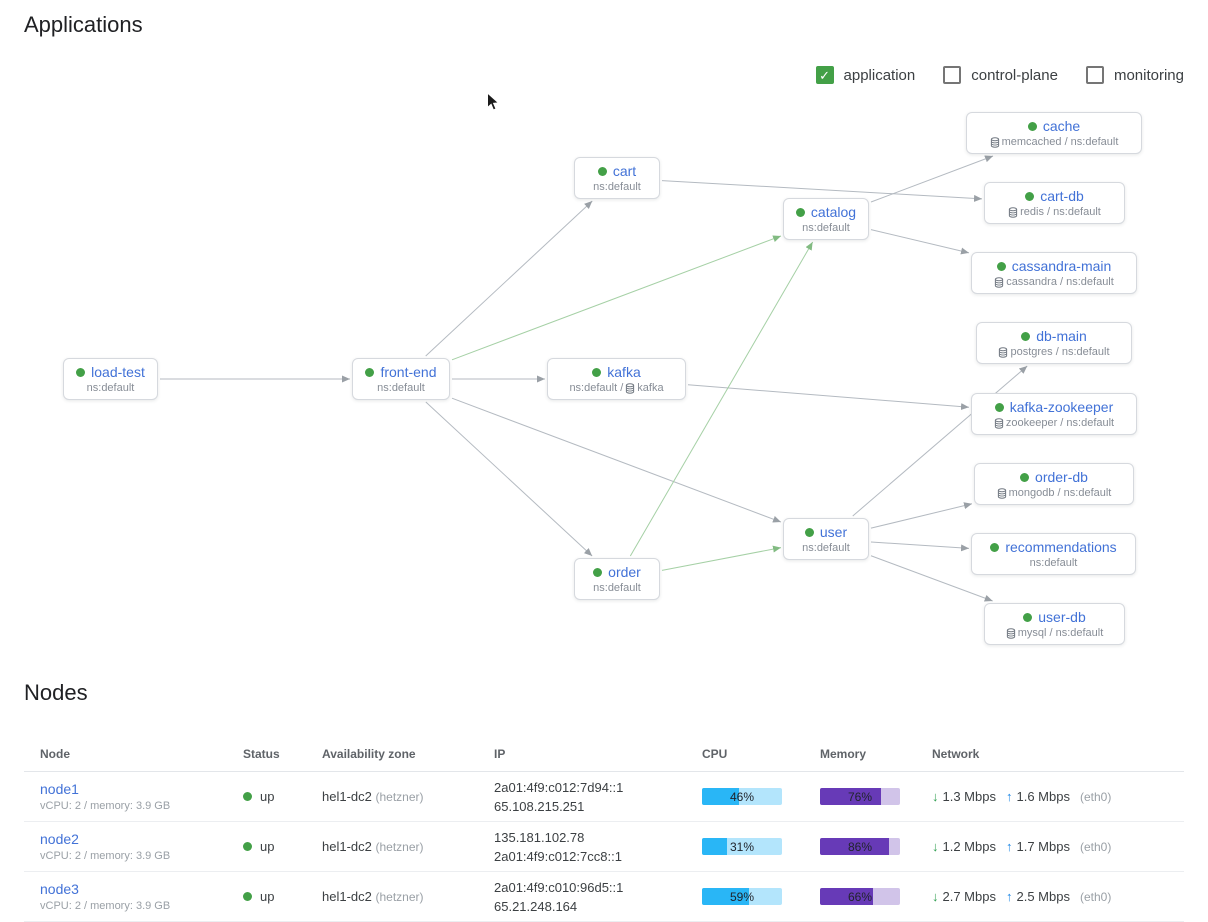 Image resolution: width=1208 pixels, height=922 pixels. What do you see at coordinates (1043, 796) in the screenshot?
I see `upload-value: 1.6 Mbps` at bounding box center [1043, 796].